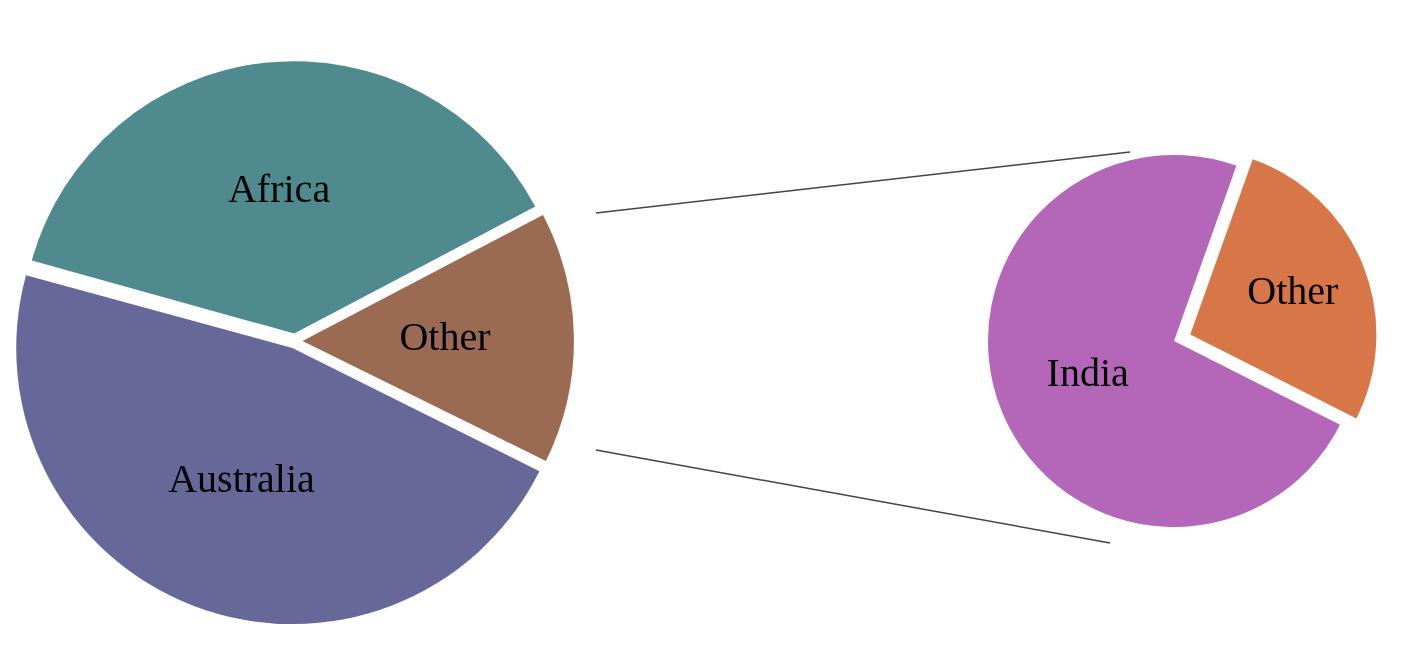 The height and width of the screenshot is (652, 1418). What do you see at coordinates (242, 478) in the screenshot?
I see `slice-label: Australia` at bounding box center [242, 478].